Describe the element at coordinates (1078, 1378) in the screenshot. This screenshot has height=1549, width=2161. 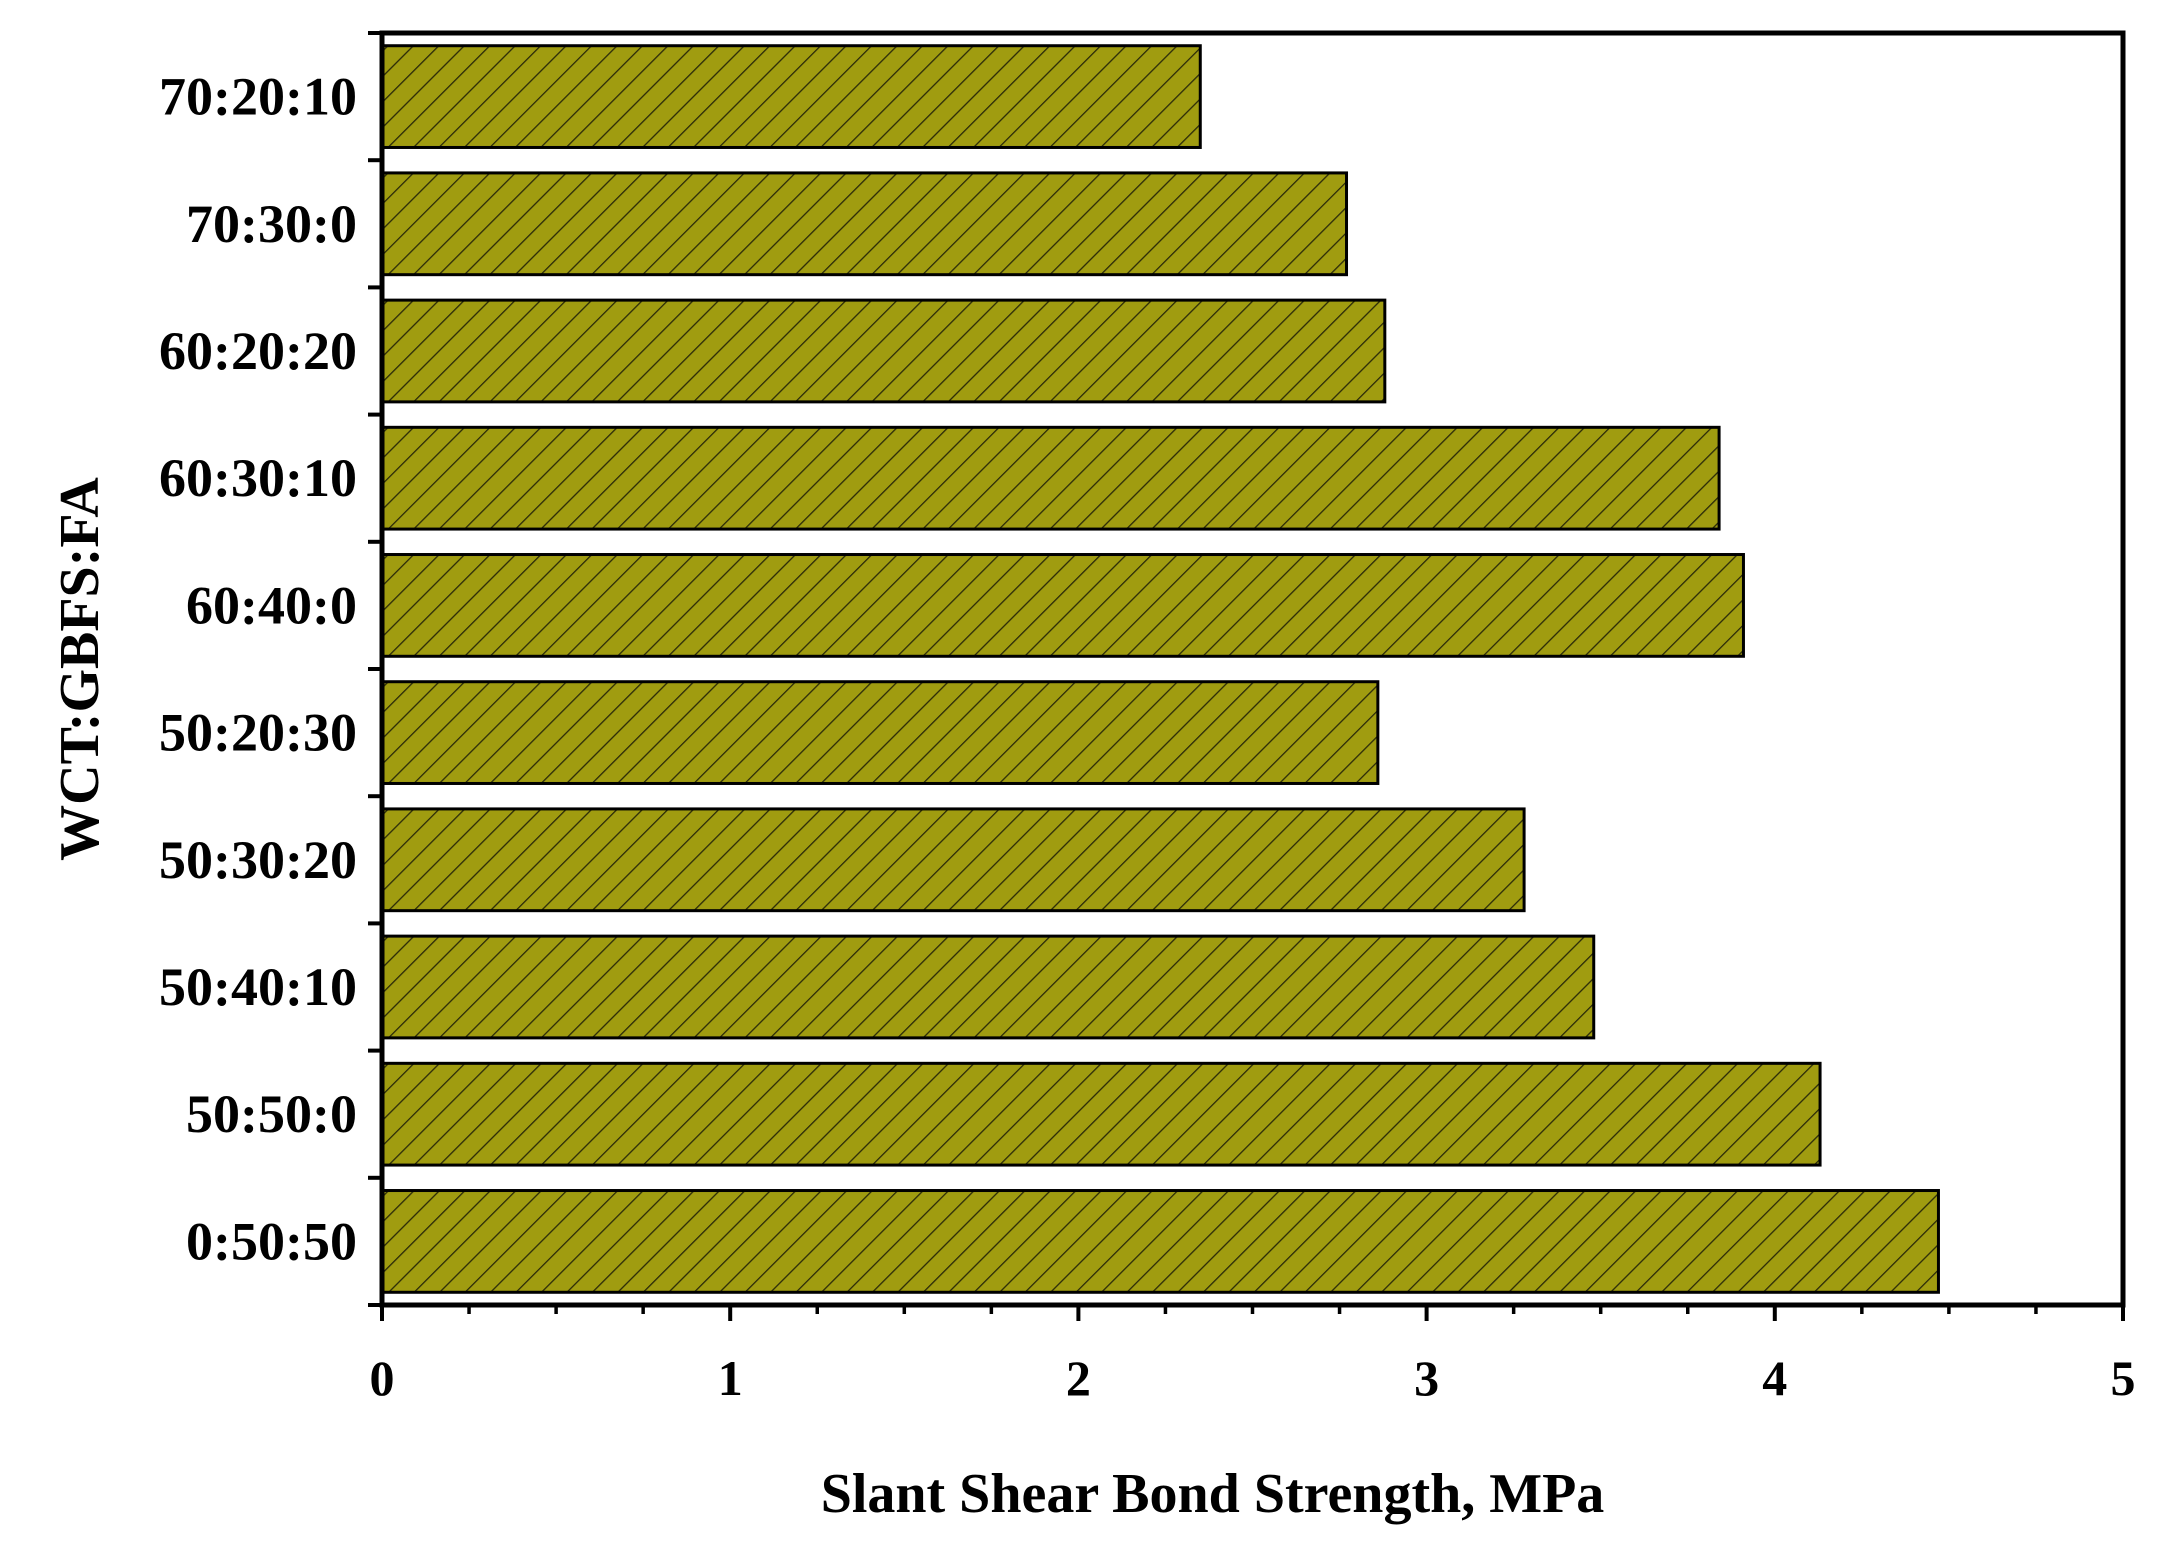
I see `x-tick-label: 2` at that location.